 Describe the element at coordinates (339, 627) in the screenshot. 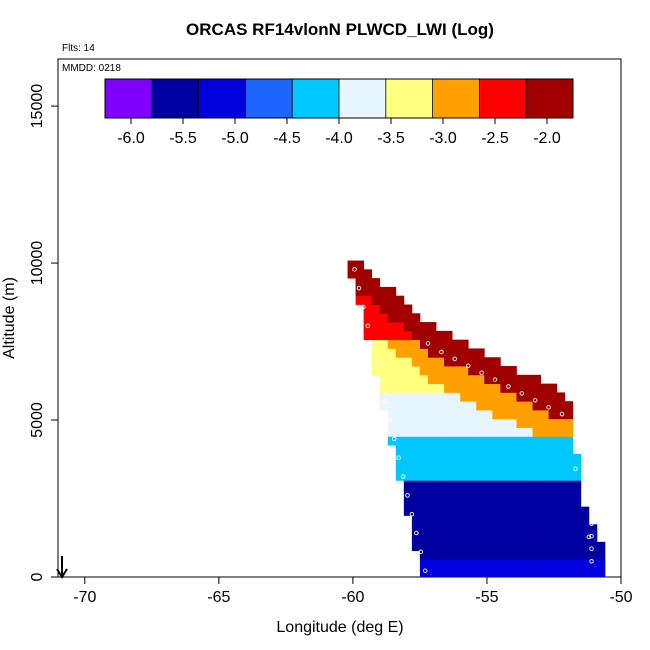

I see `x-axis-label: Longitude (deg E)` at that location.